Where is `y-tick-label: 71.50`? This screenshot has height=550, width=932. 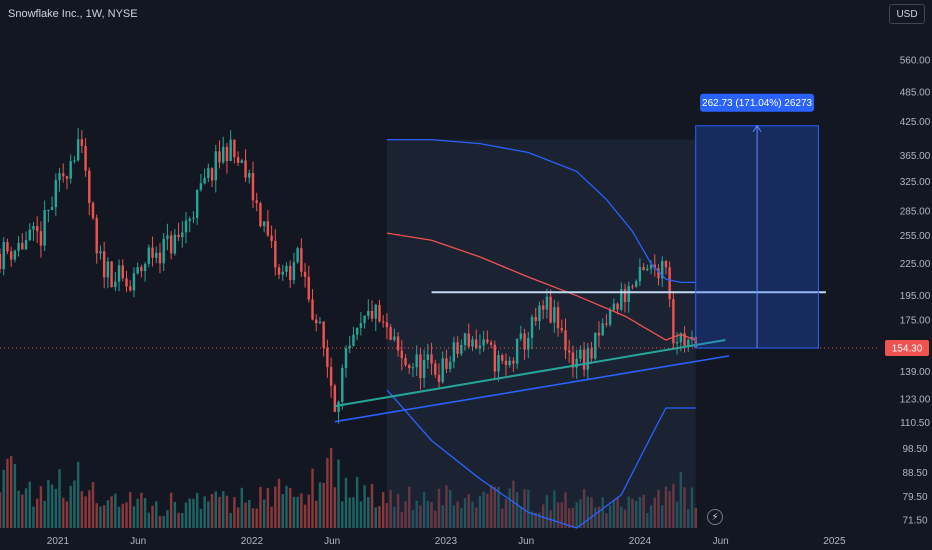
y-tick-label: 71.50 is located at coordinates (914, 521).